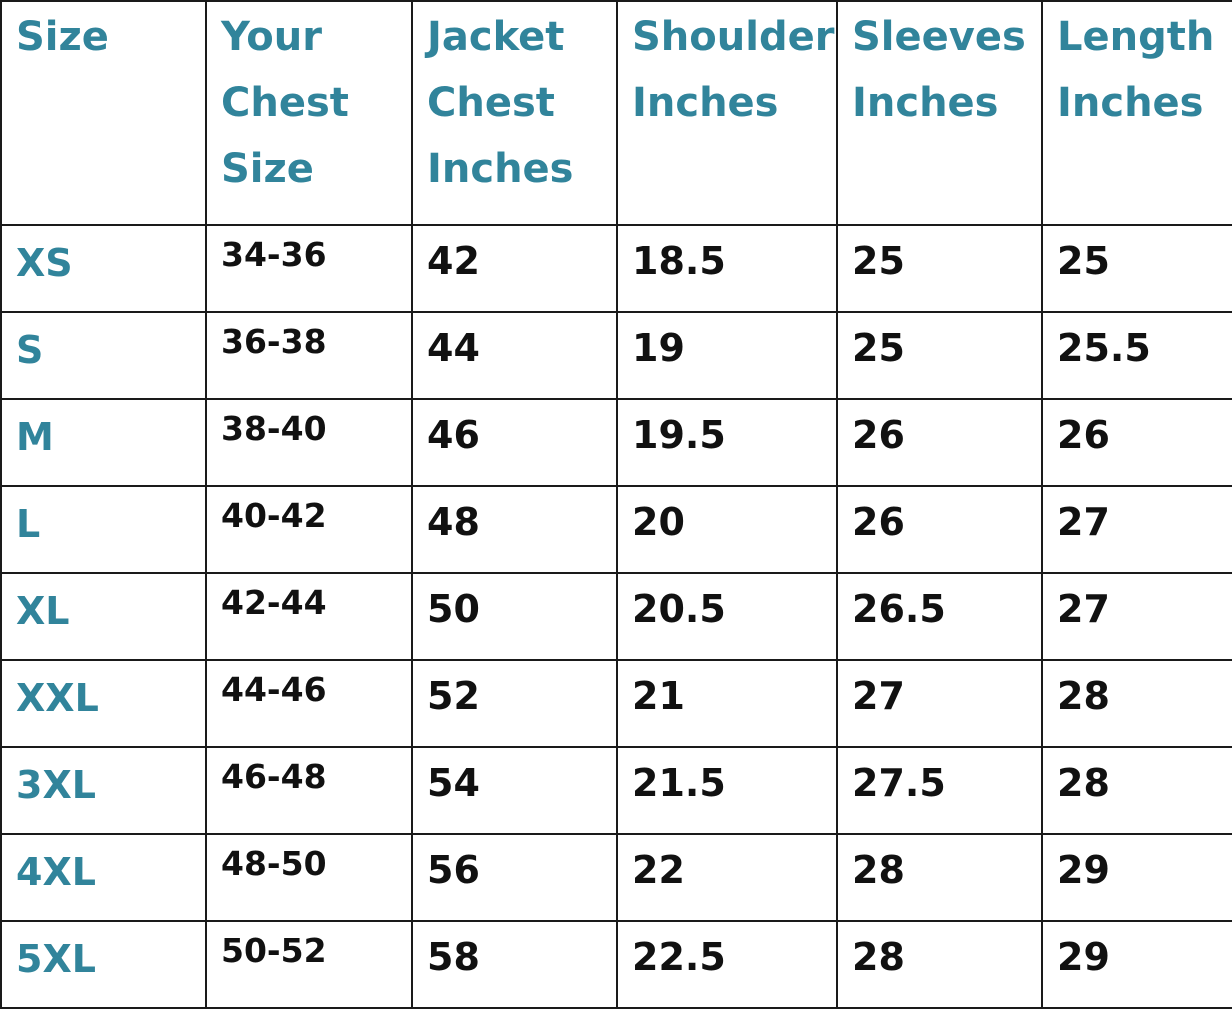 The height and width of the screenshot is (1024, 1232). What do you see at coordinates (514, 964) in the screenshot?
I see `cell-jacket-chest: 58` at bounding box center [514, 964].